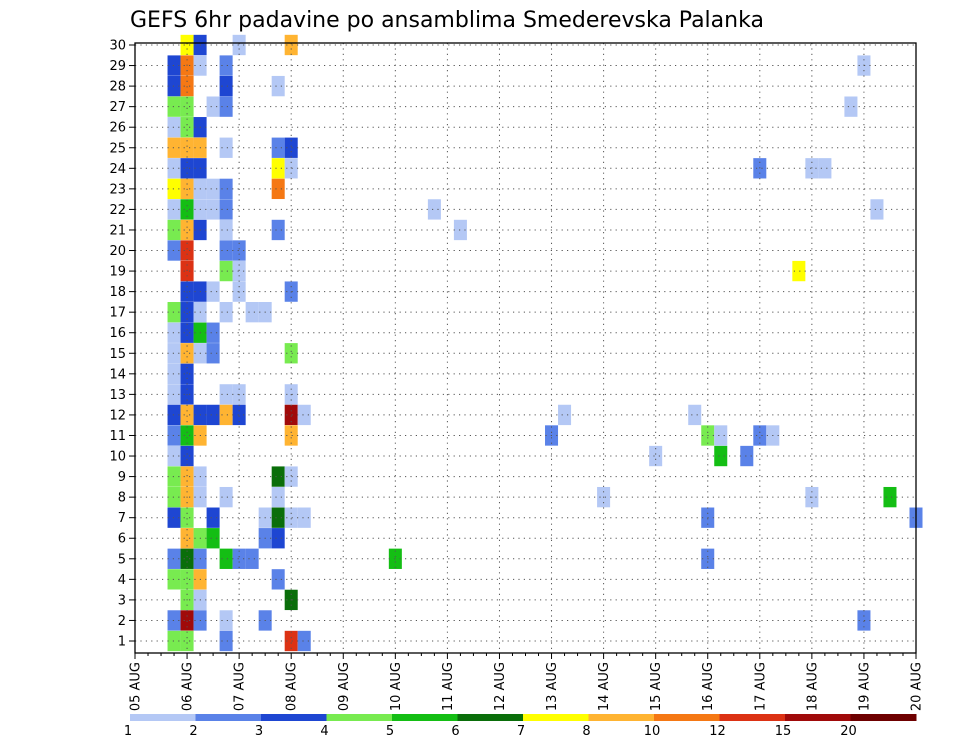  Describe the element at coordinates (117, 66) in the screenshot. I see `y-tick-label: 29` at that location.